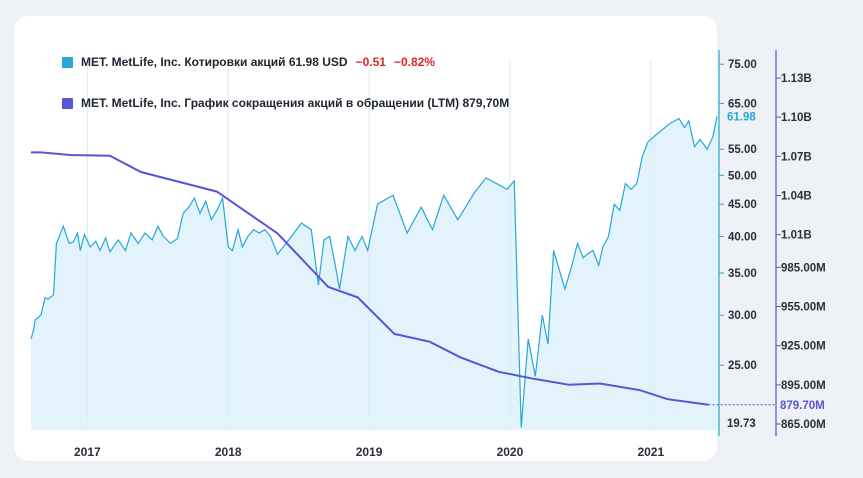 This screenshot has height=478, width=863. What do you see at coordinates (803, 268) in the screenshot?
I see `shares-tick-label: 985.00M` at bounding box center [803, 268].